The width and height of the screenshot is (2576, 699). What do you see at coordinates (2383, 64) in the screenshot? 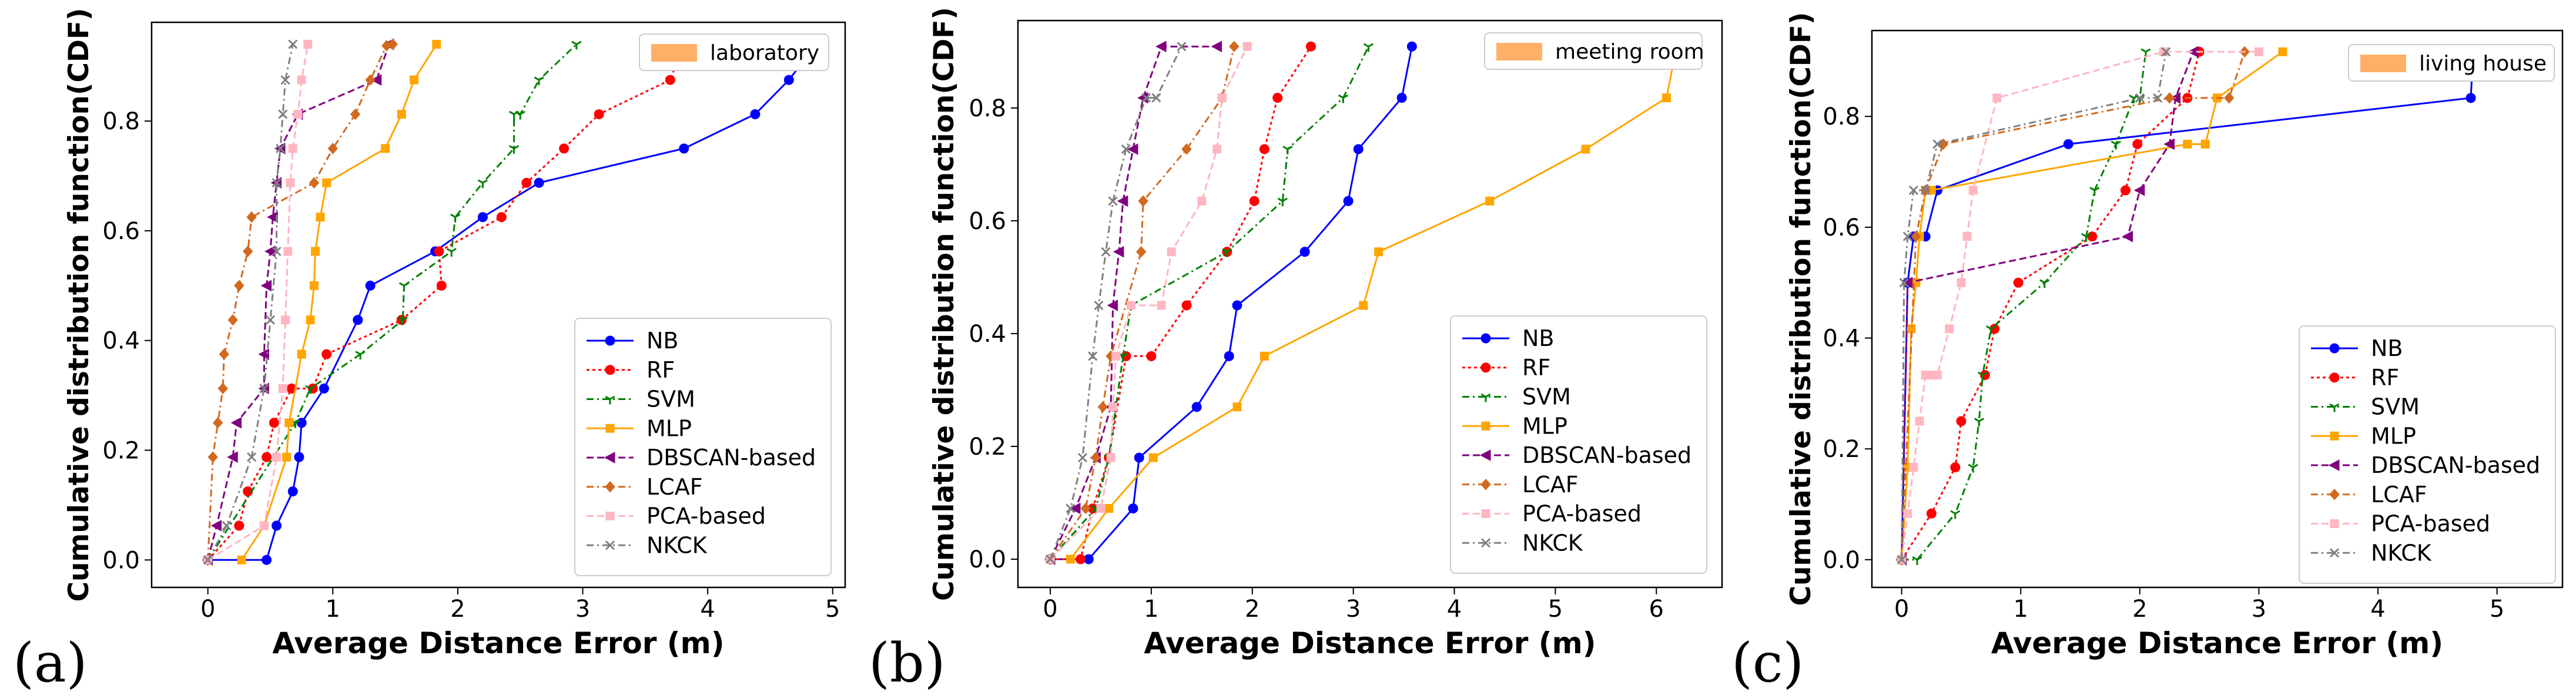
I see `annotation-swatch` at bounding box center [2383, 64].